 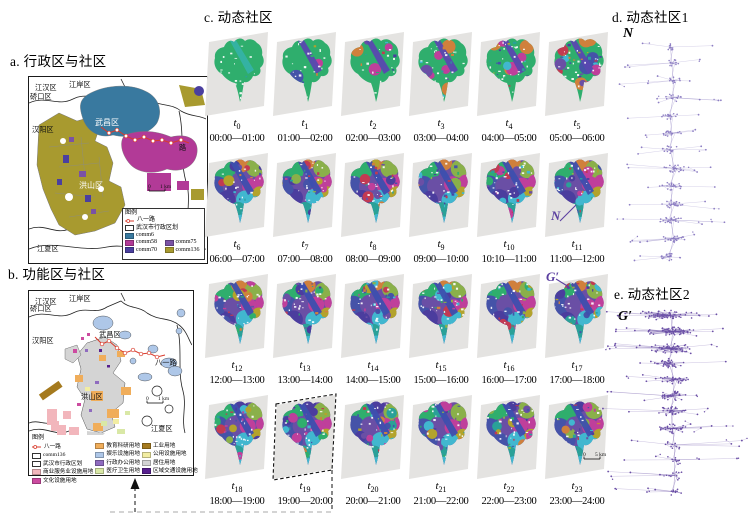 What do you see at coordinates (509, 211) in the screenshot?
I see `time-slice-t10: t10 10:10—11:00` at bounding box center [509, 211].